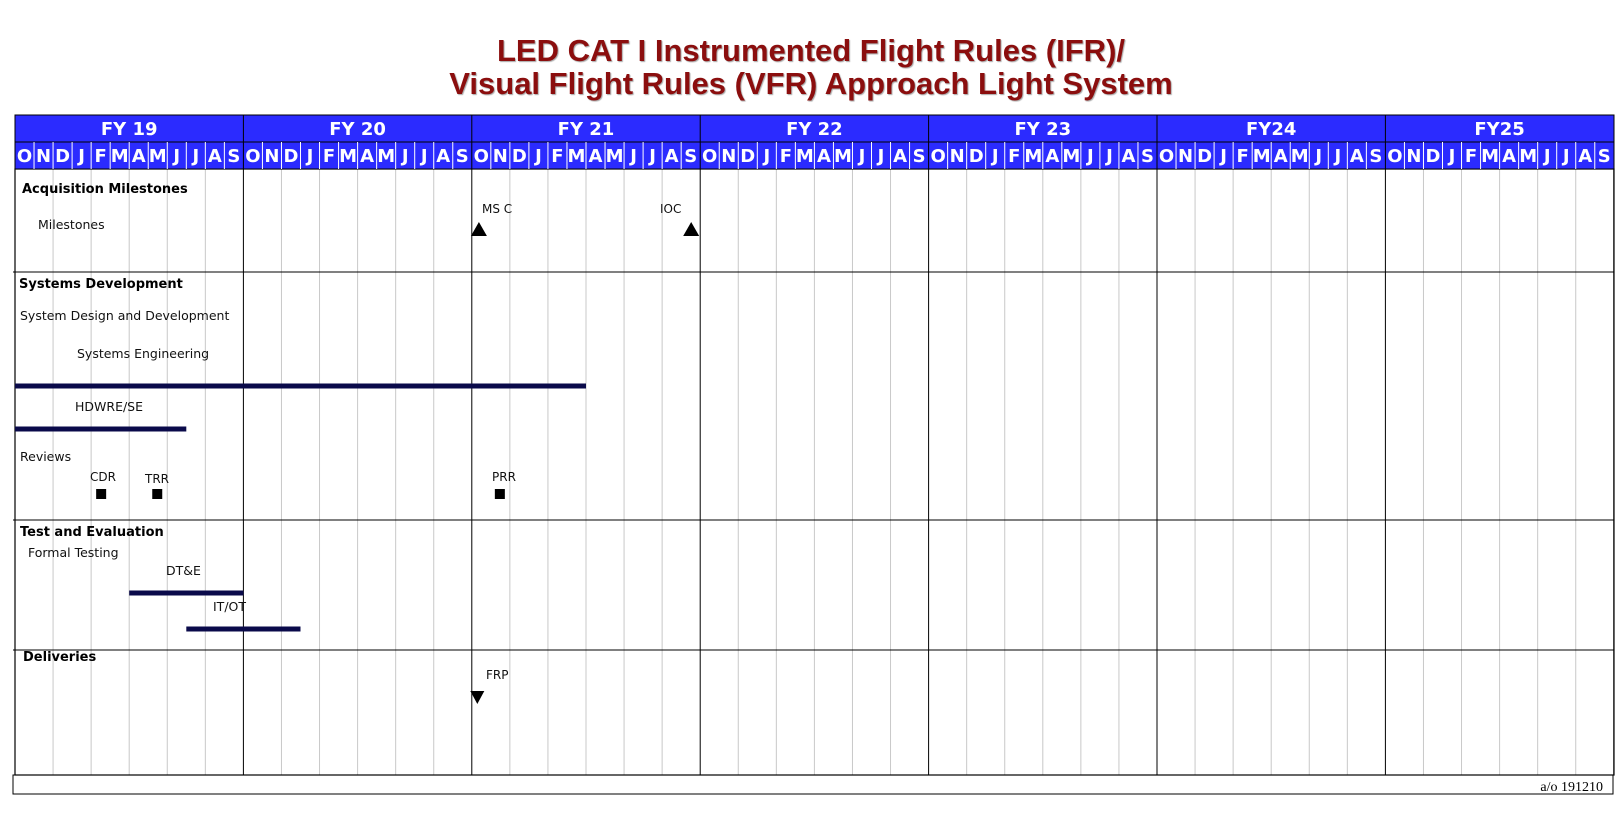 Image resolution: width=1622 pixels, height=816 pixels. What do you see at coordinates (1271, 129) in the screenshot?
I see `fy-header-label: FY24` at bounding box center [1271, 129].